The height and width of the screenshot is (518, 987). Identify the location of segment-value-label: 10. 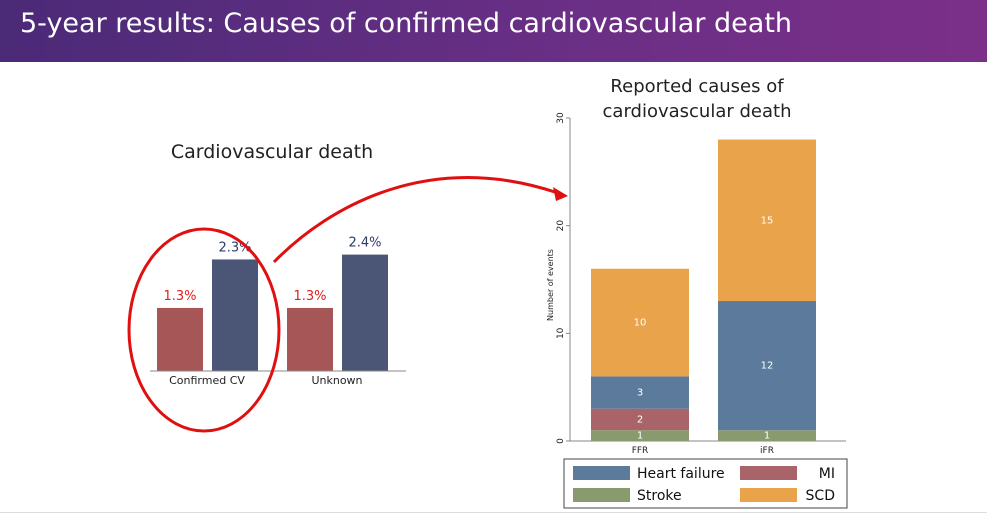
(640, 323).